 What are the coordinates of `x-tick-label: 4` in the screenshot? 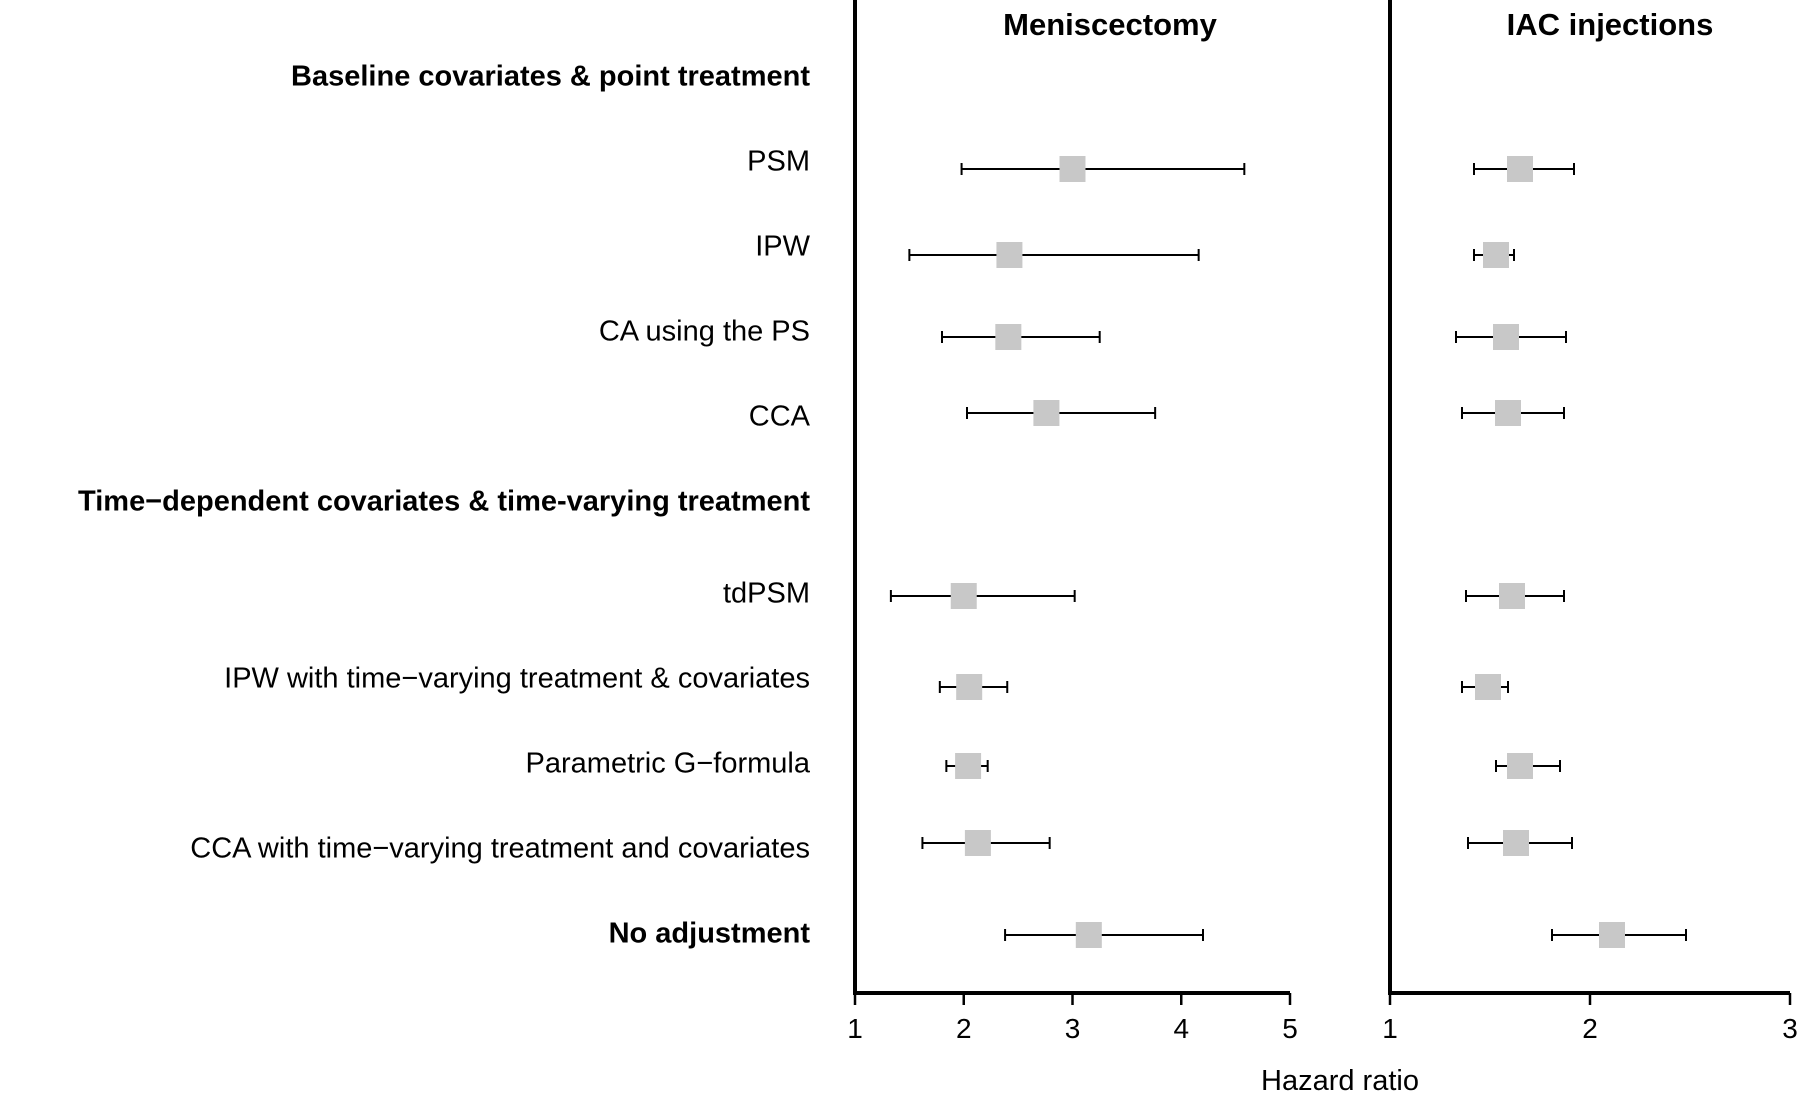 It's located at (1181, 1028).